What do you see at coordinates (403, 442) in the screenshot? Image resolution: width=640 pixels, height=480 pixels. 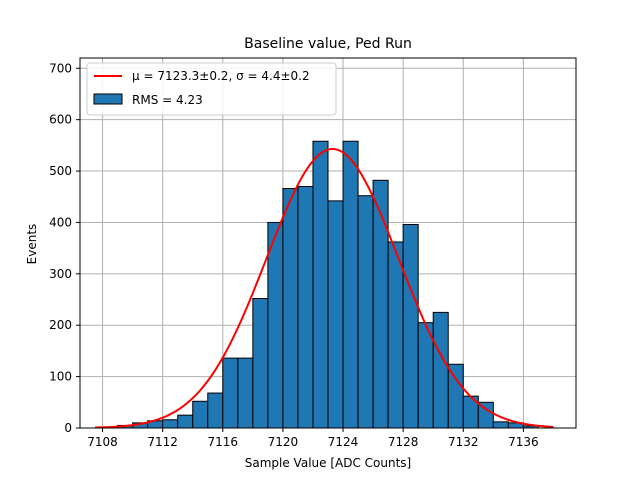 I see `x-tick-label: 7128` at bounding box center [403, 442].